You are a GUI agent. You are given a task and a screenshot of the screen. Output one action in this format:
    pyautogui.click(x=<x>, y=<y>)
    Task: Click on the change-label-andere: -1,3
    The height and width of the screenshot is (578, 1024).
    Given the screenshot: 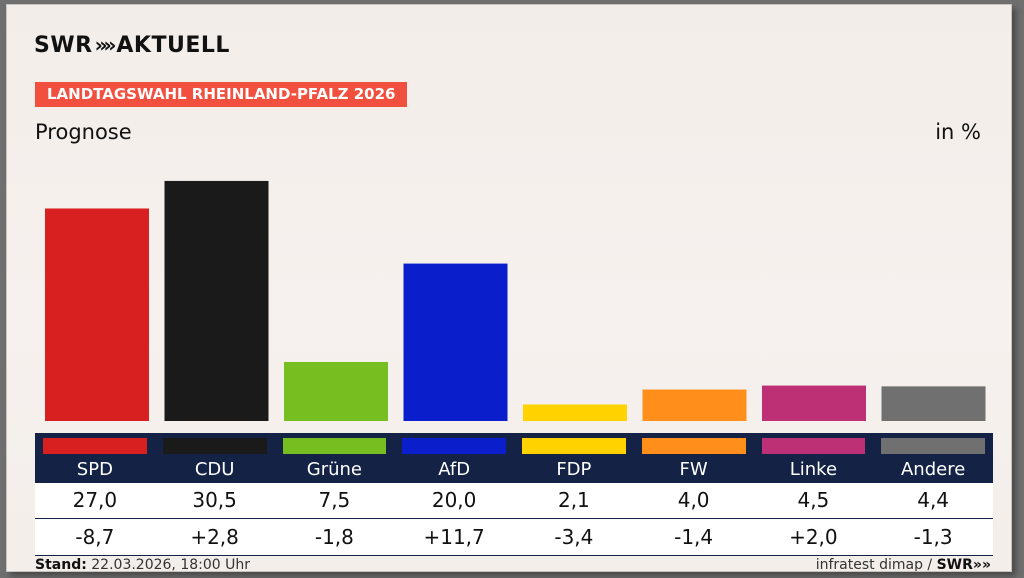 What is the action you would take?
    pyautogui.click(x=933, y=537)
    